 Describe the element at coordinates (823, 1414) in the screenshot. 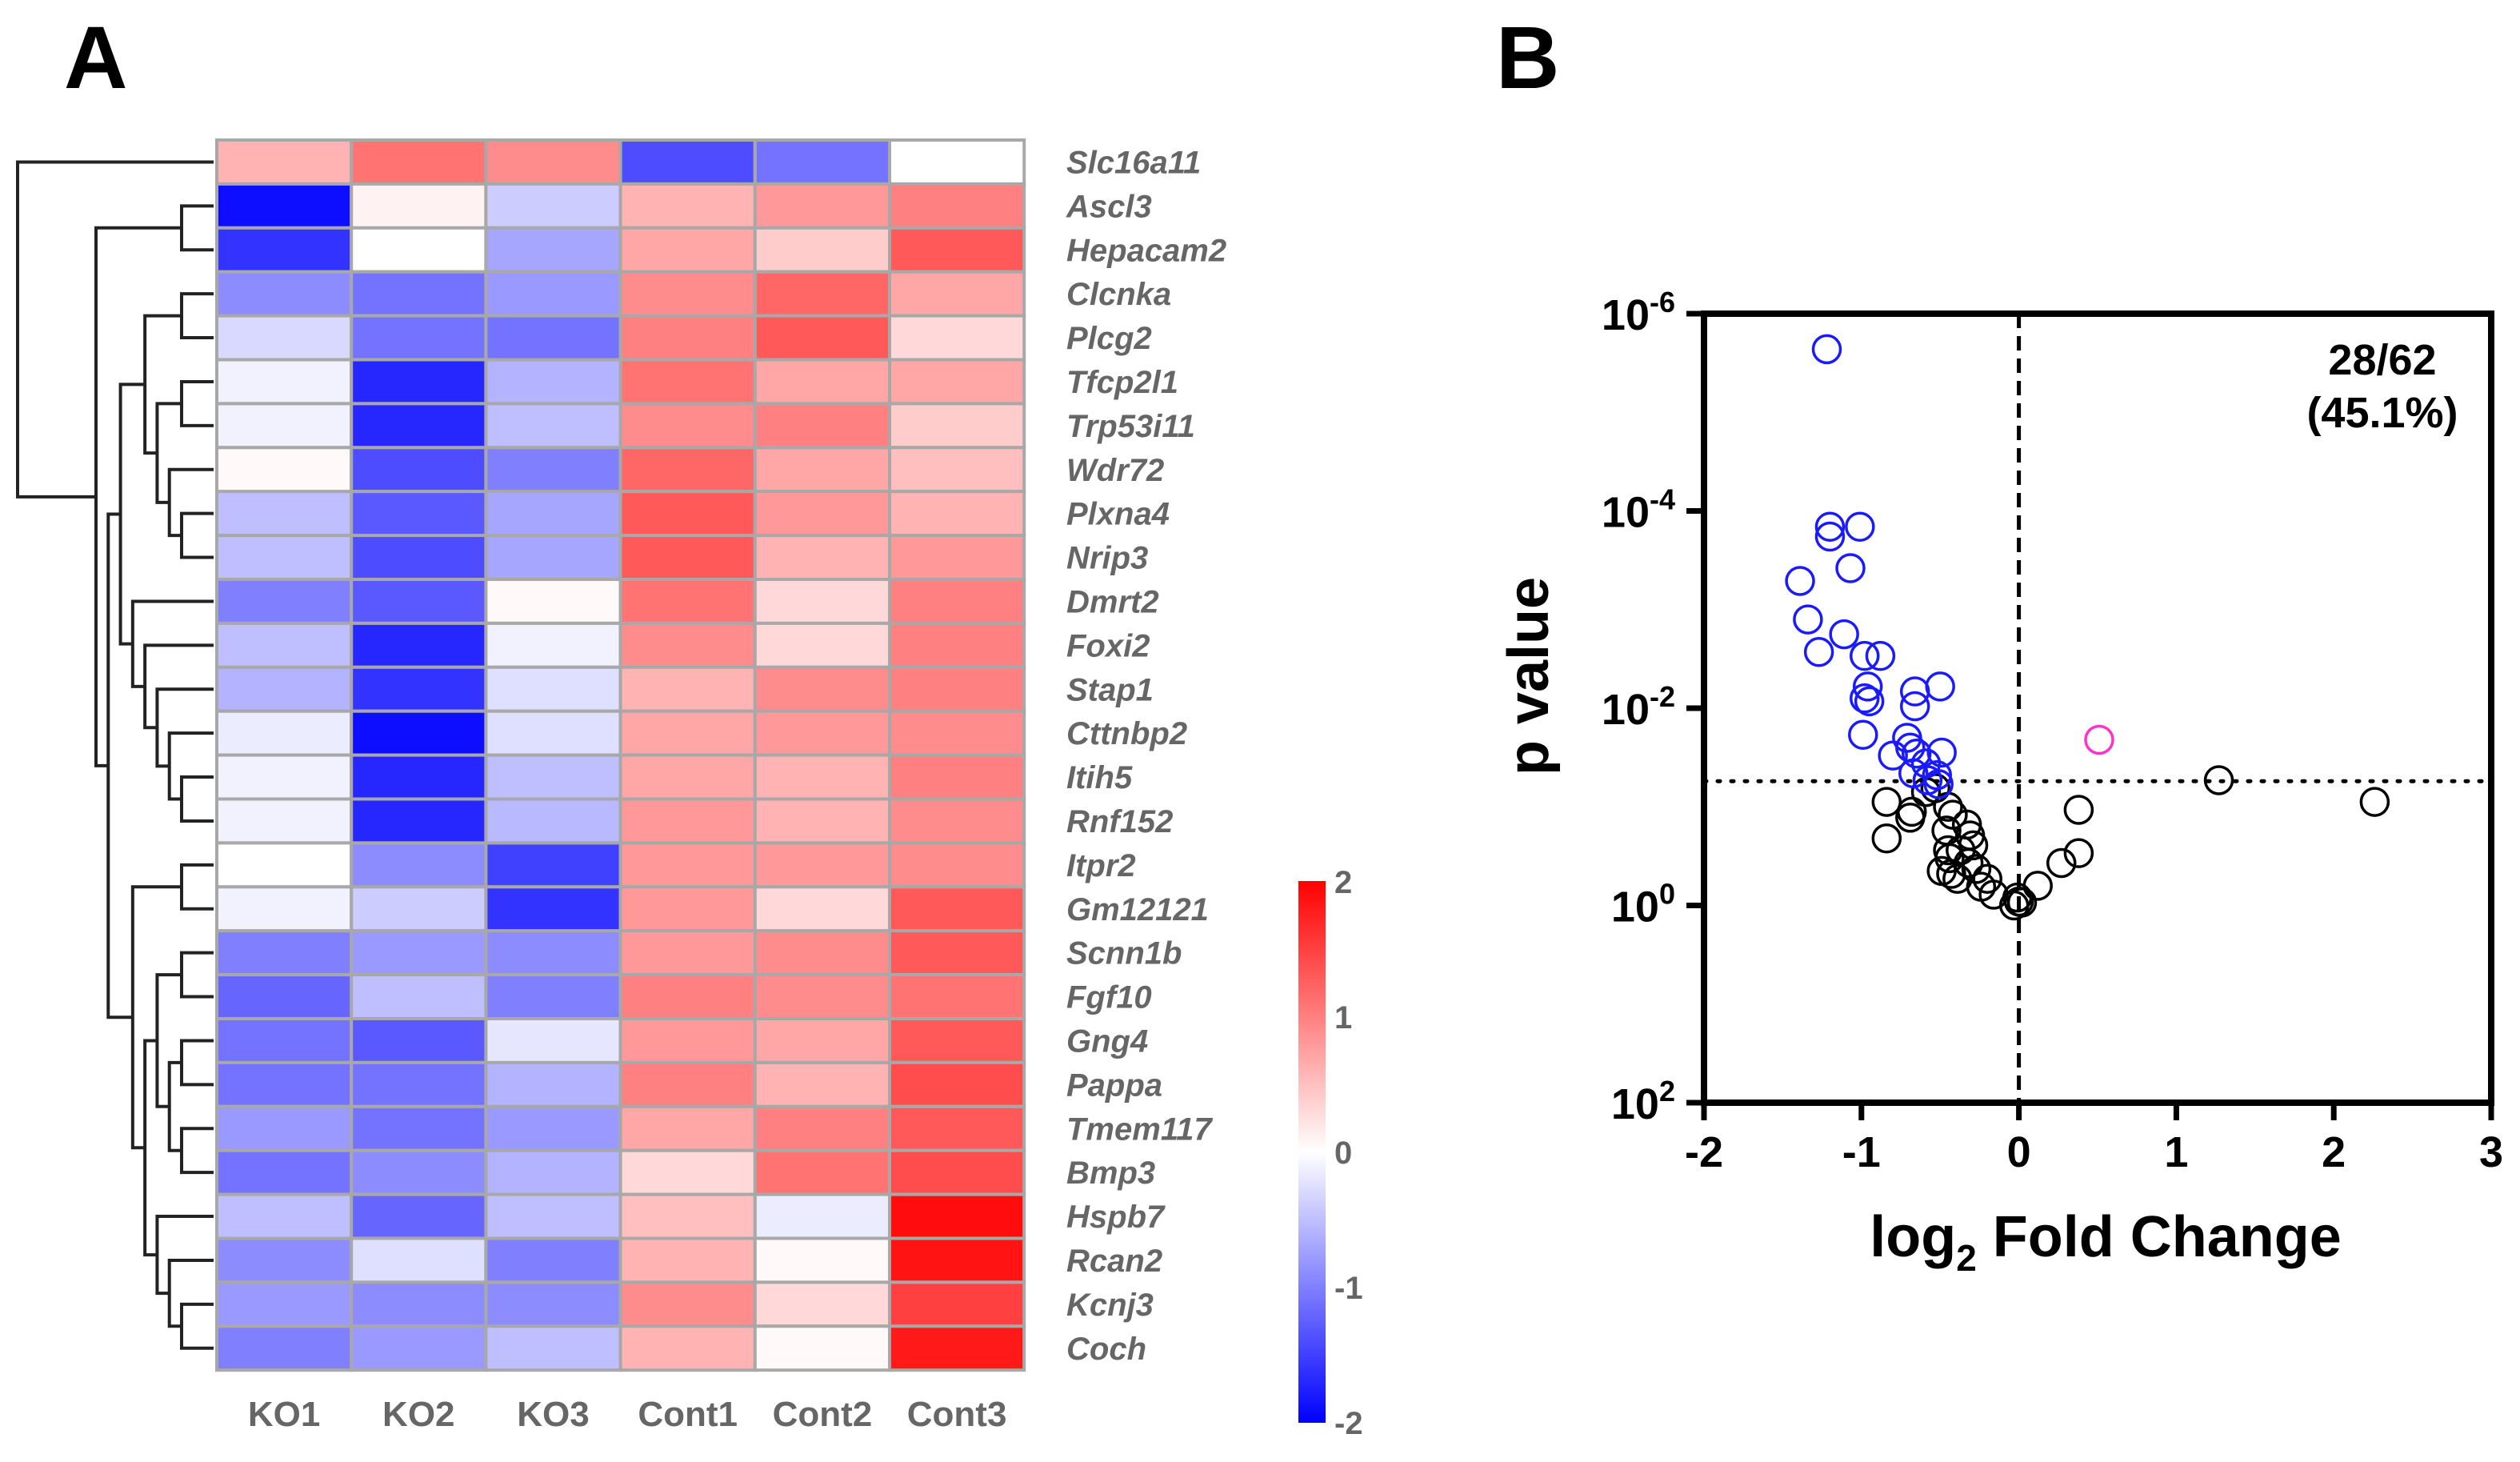

I see `column-label: Cont2` at that location.